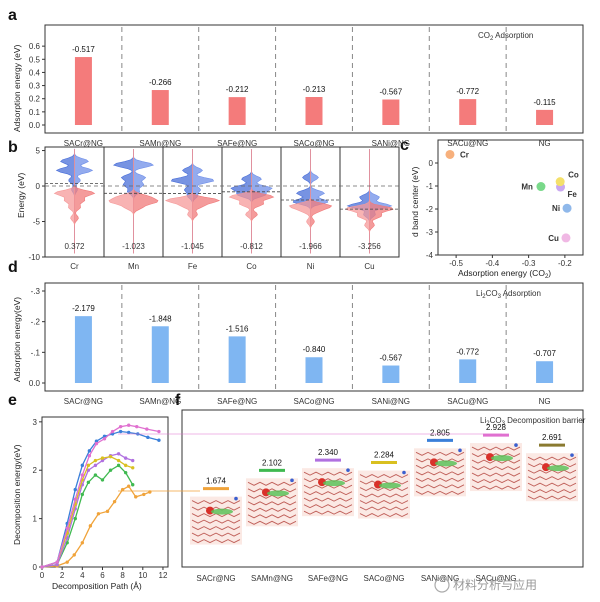 Image resolution: width=600 pixels, height=602 pixels. I want to click on panel-a-bar-sacu-ng, so click(468, 112).